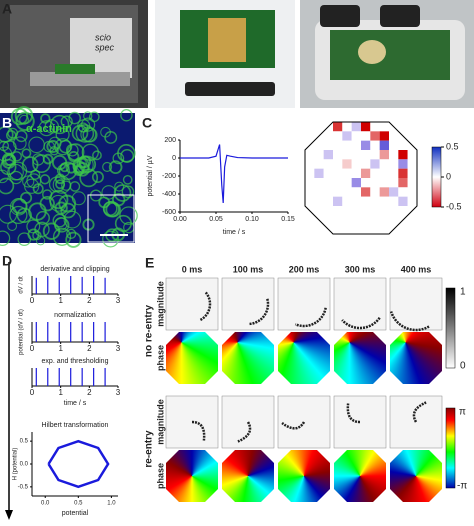 This screenshot has width=474, height=526. Describe the element at coordinates (454, 206) in the screenshot. I see `colorbar-label: -0.5` at that location.